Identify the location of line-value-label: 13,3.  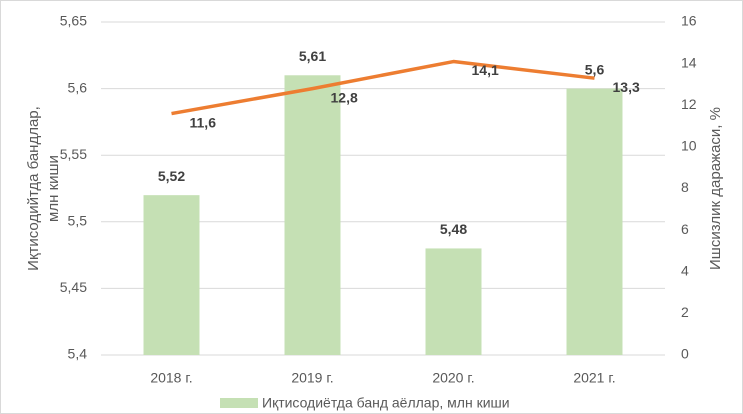
(626, 87).